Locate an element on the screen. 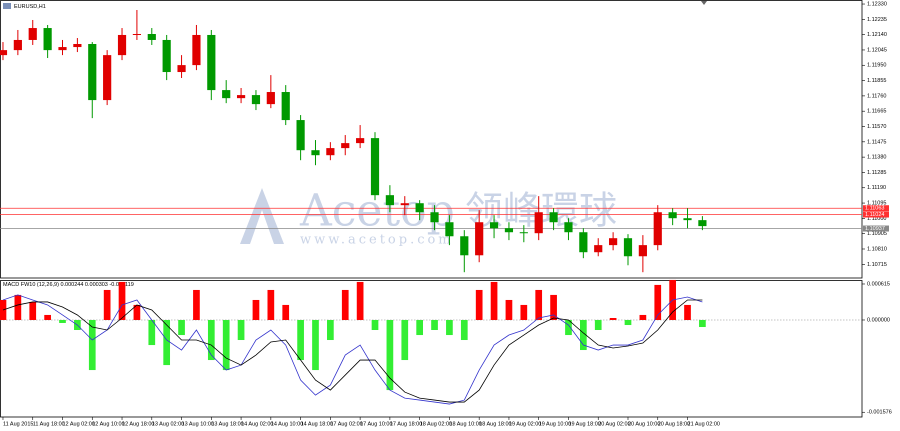 The image size is (900, 431). x-tick-label: 19 Aug 10:00 is located at coordinates (555, 424).